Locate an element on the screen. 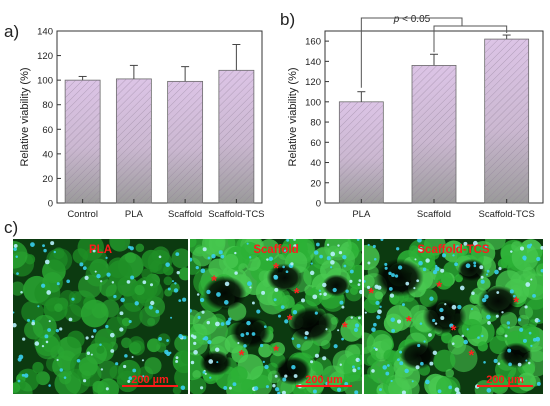  micrograph-label: Scaffold-TCS is located at coordinates (453, 250).